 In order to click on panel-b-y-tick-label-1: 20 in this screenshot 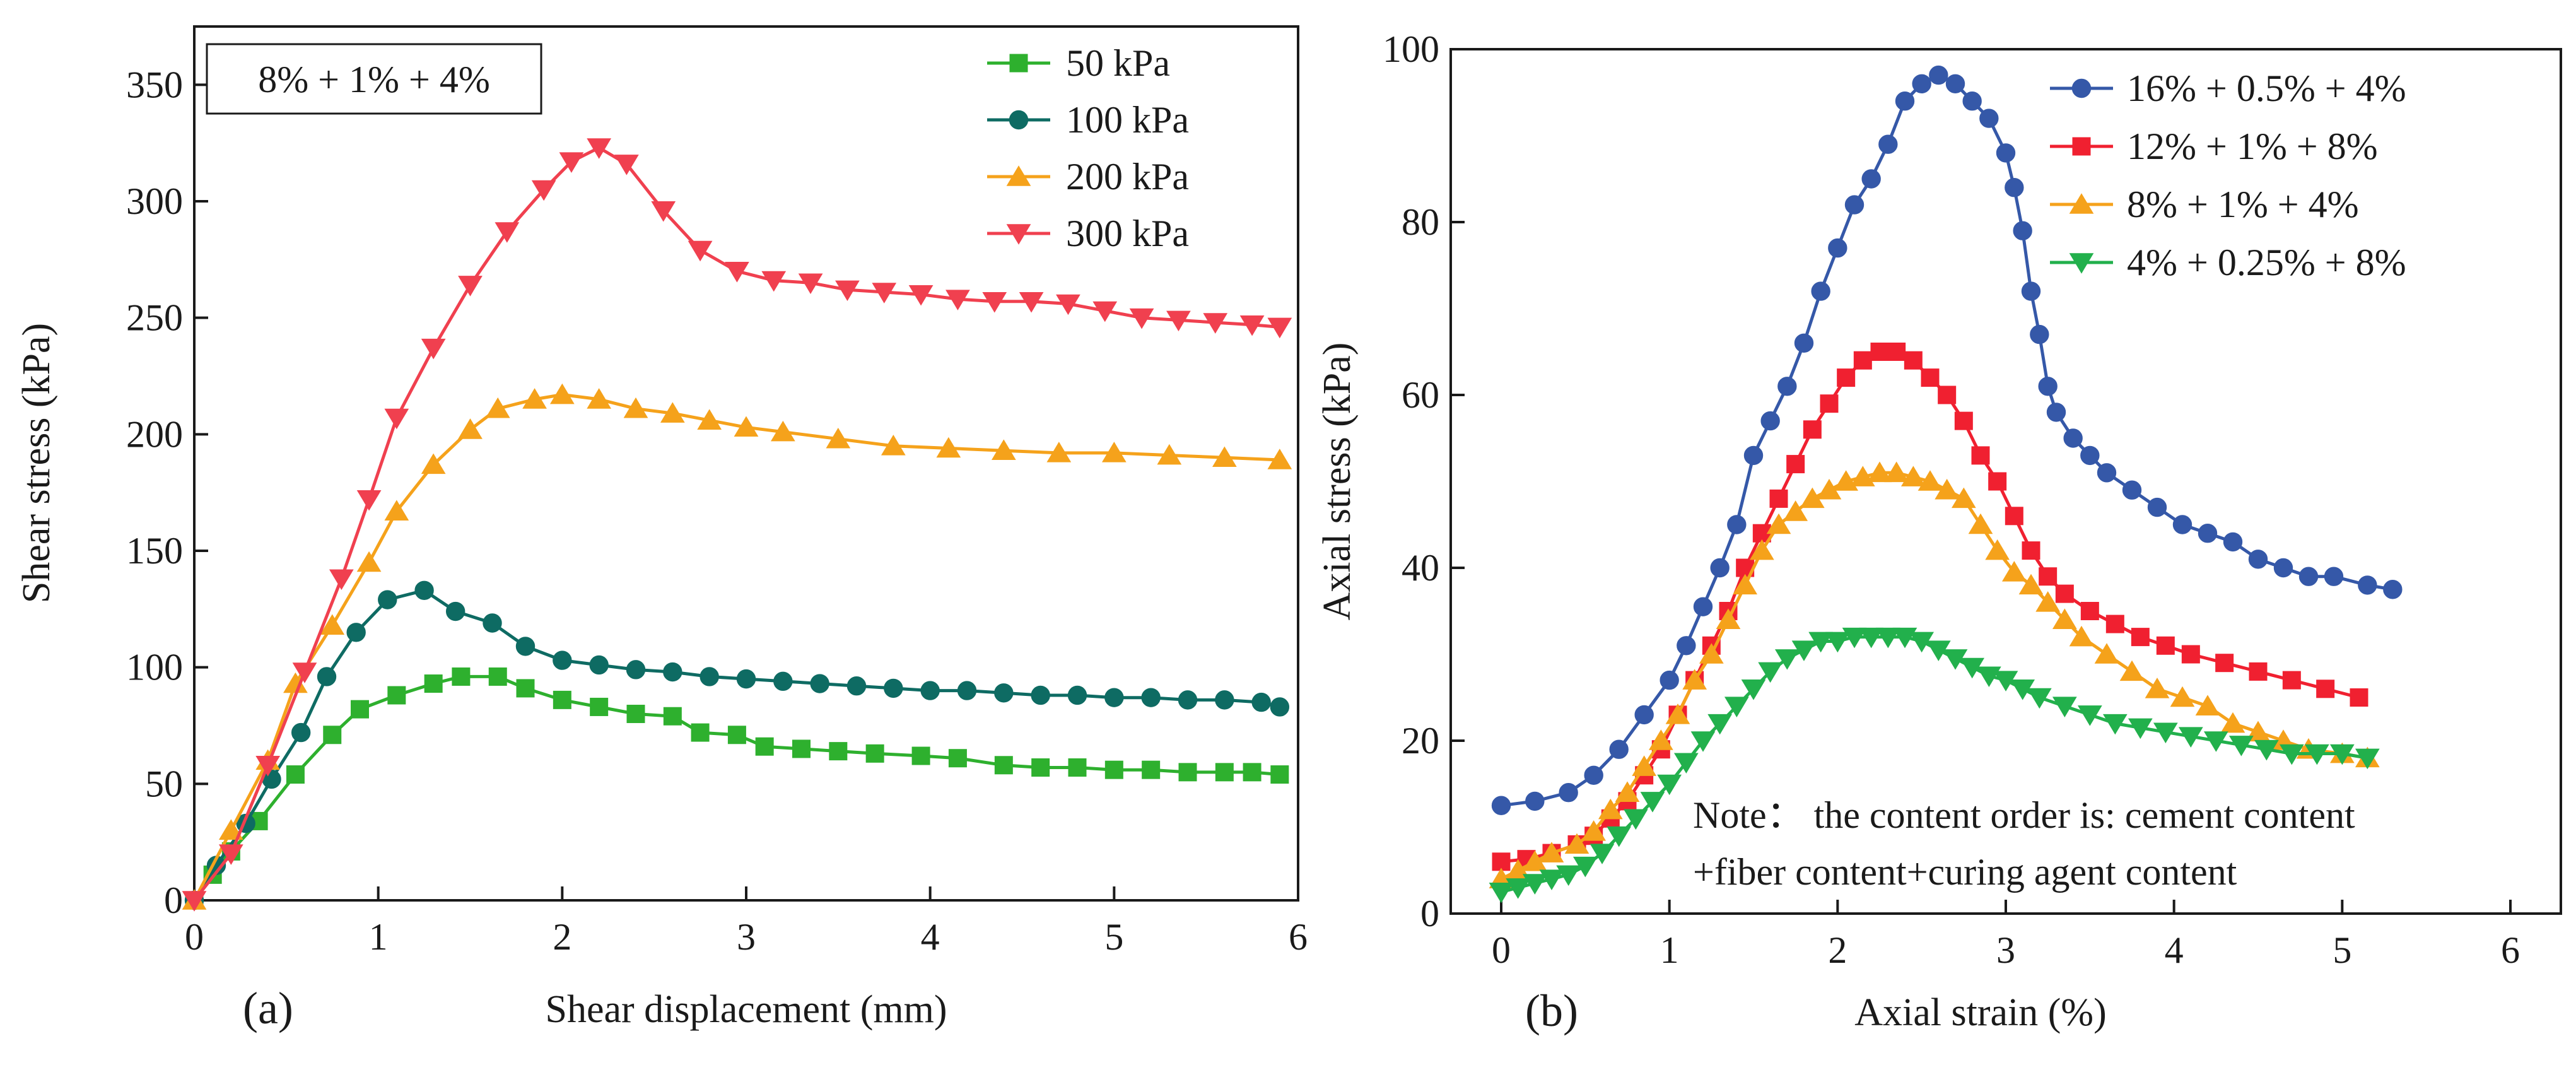, I will do `click(1420, 741)`.